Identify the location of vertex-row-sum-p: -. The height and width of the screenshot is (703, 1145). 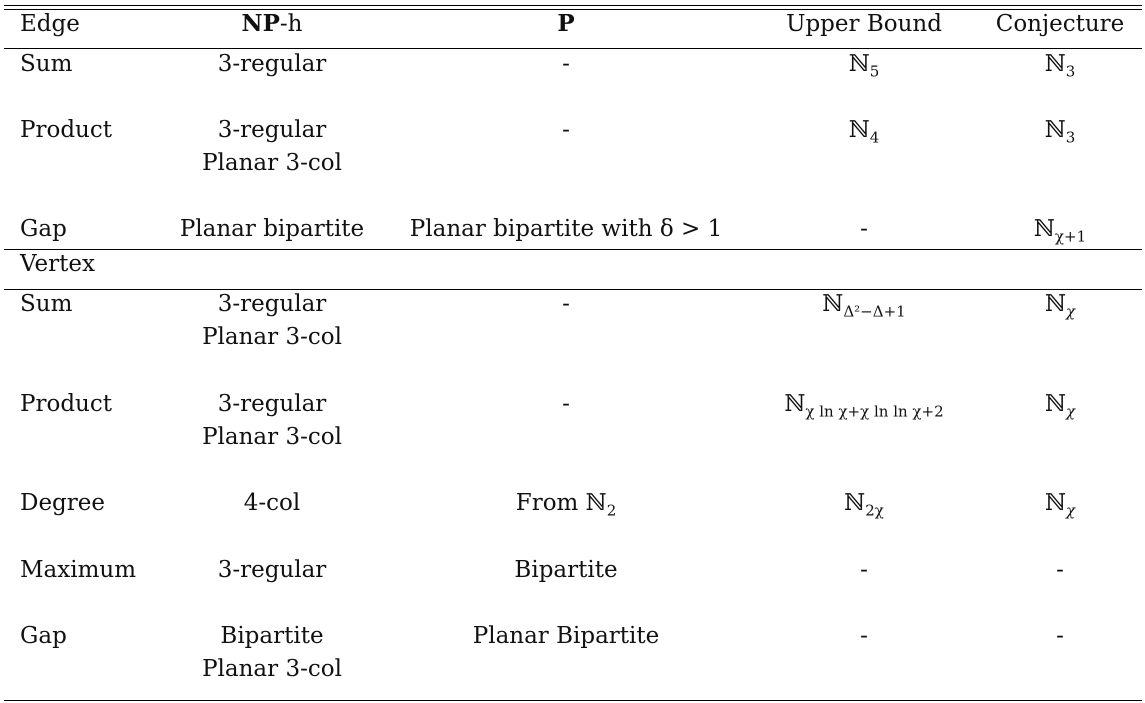
(566, 304).